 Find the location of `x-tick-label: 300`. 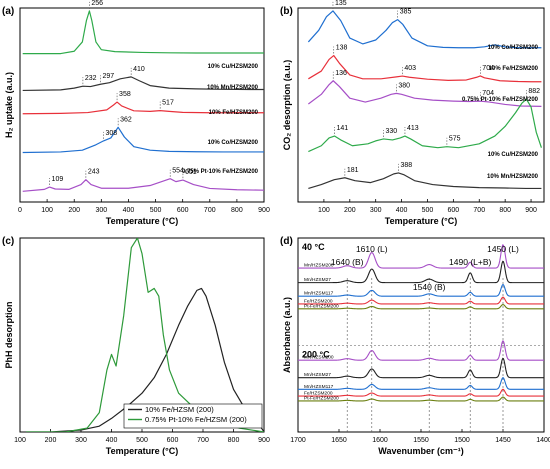

x-tick-label: 300 is located at coordinates (101, 210).